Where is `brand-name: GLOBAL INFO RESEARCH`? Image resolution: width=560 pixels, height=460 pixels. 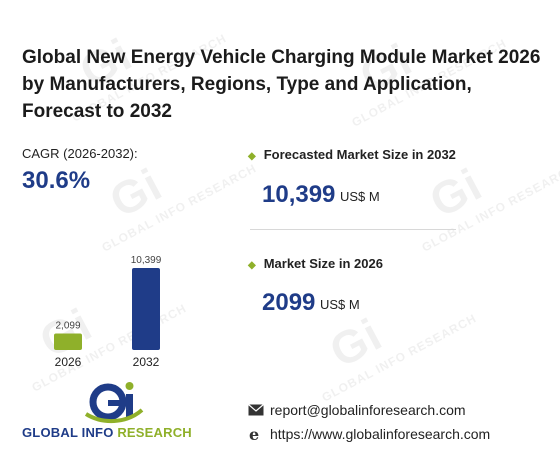 brand-name: GLOBAL INFO RESEARCH is located at coordinates (107, 432).